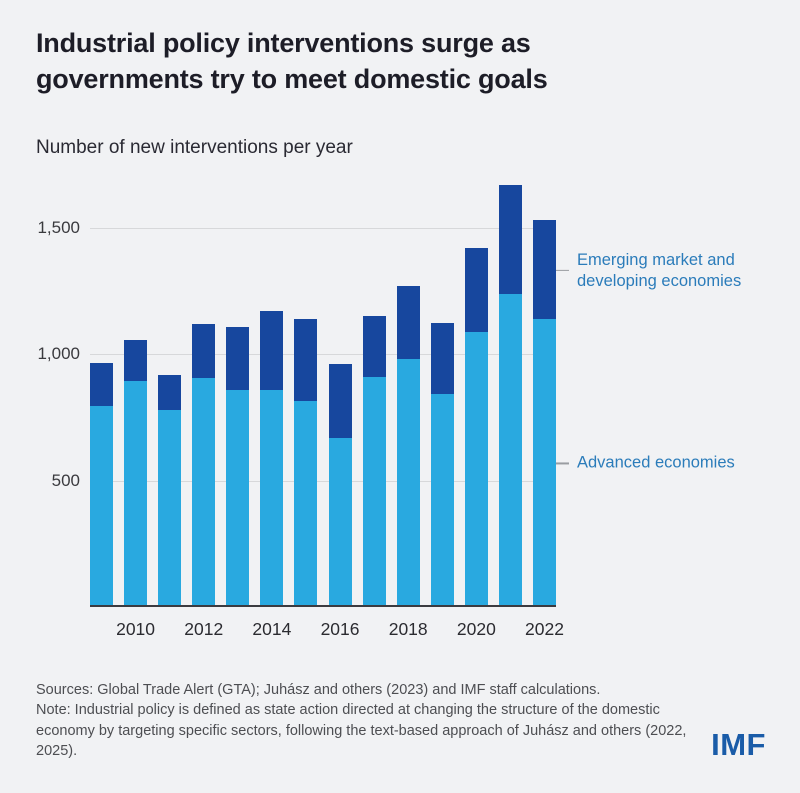 The image size is (800, 793). What do you see at coordinates (272, 497) in the screenshot?
I see `bar-segment-advanced-2014` at bounding box center [272, 497].